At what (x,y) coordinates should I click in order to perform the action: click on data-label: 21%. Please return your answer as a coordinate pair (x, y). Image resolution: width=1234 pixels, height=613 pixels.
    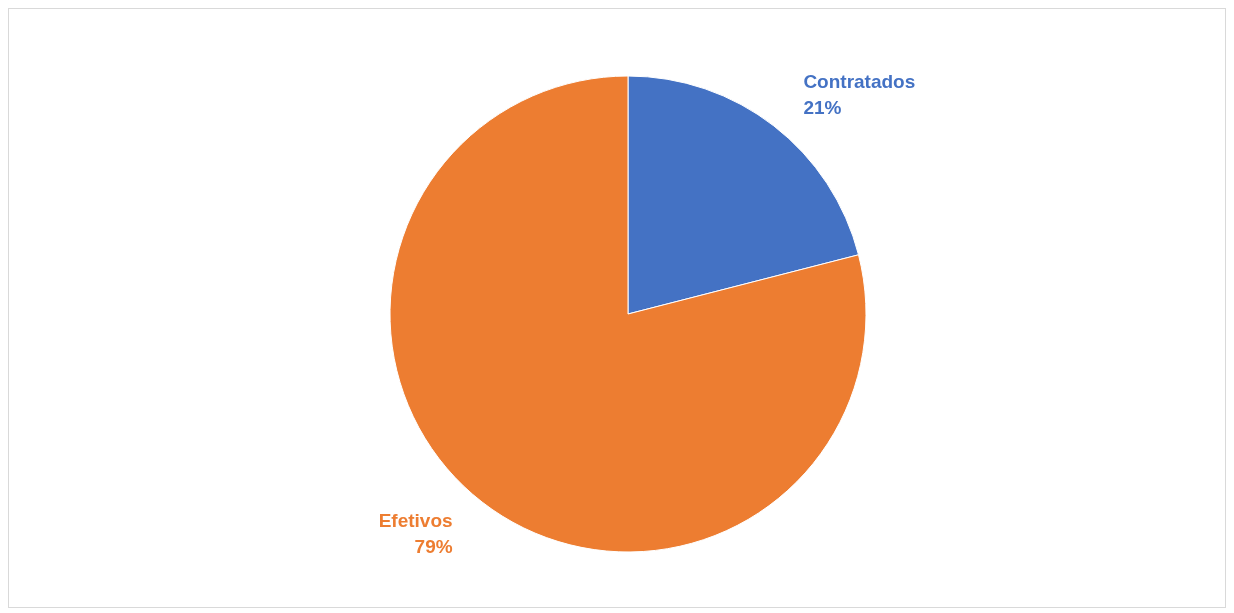
    Looking at the image, I should click on (822, 107).